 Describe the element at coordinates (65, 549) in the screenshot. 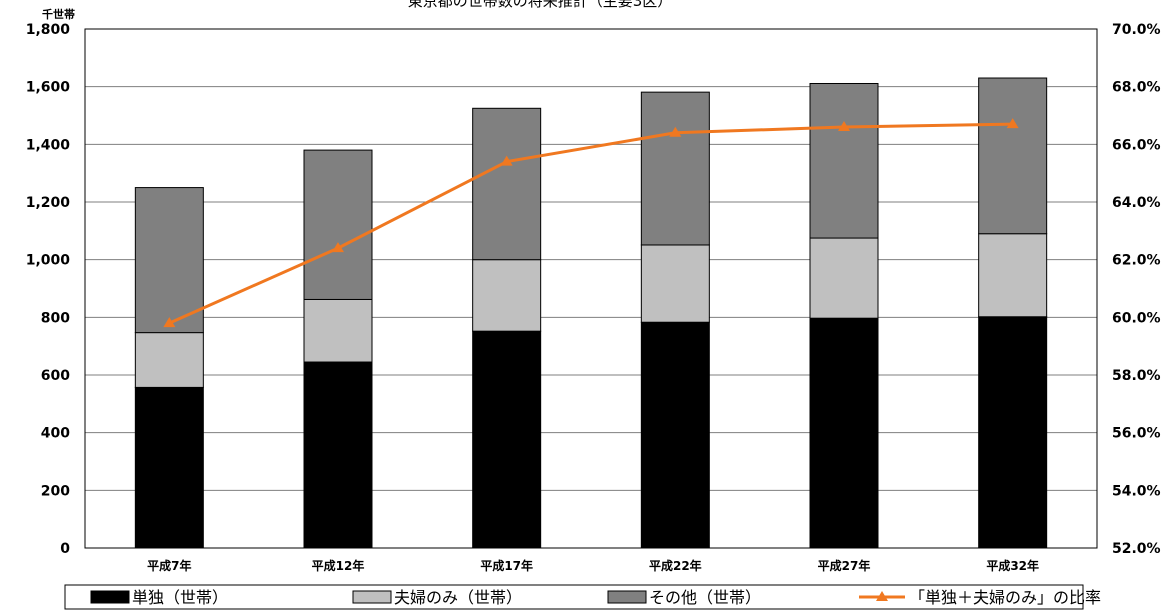

I see `y-left-tick-label: 0` at that location.